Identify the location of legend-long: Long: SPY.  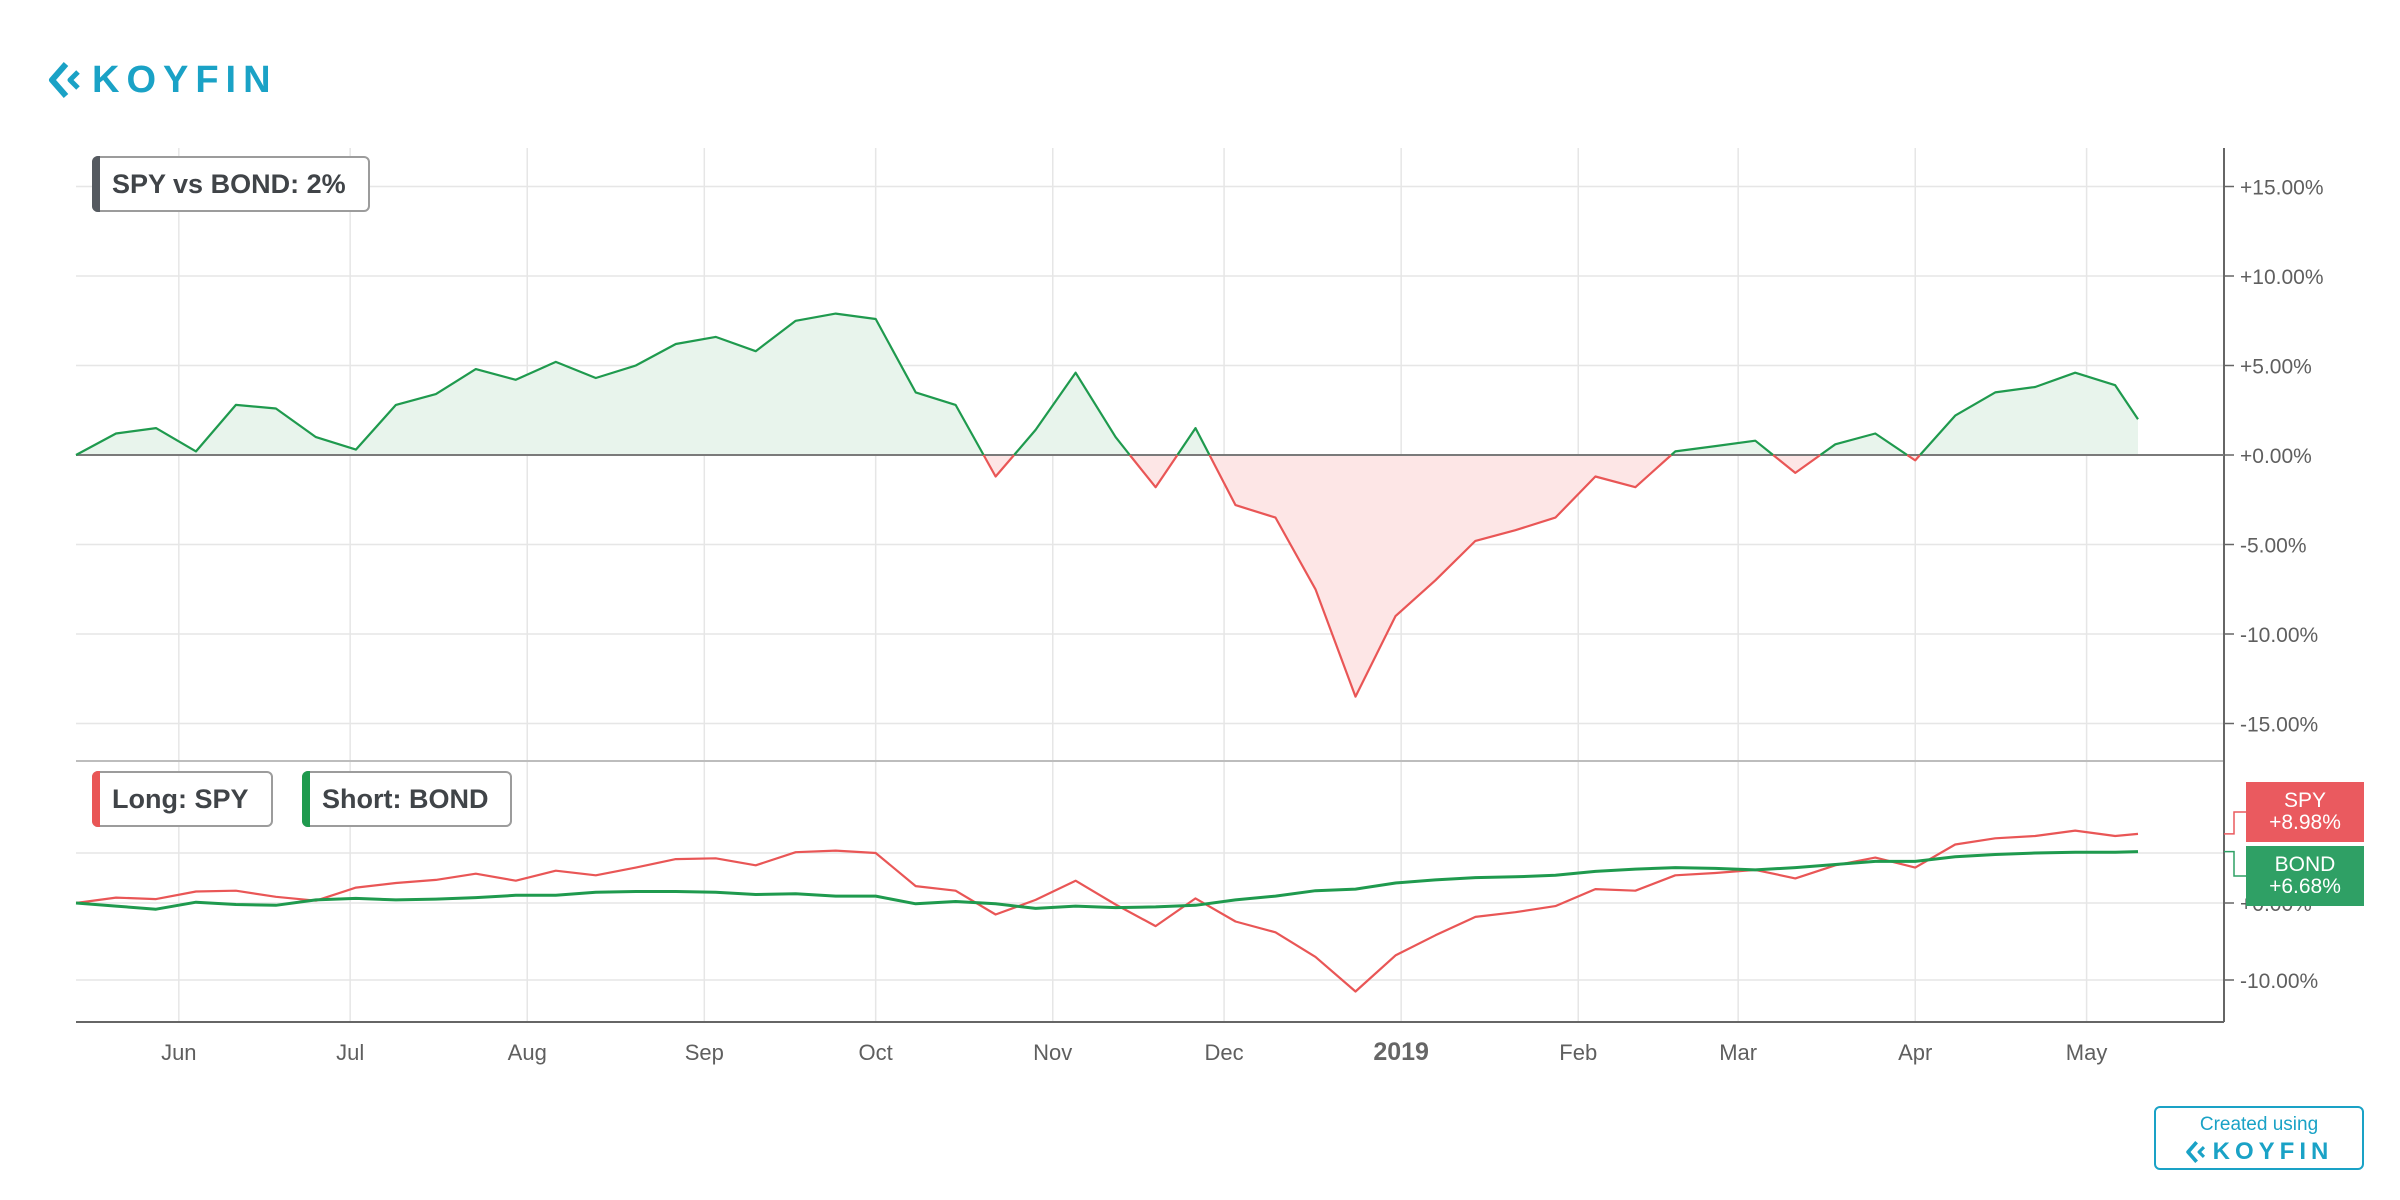
(182, 799).